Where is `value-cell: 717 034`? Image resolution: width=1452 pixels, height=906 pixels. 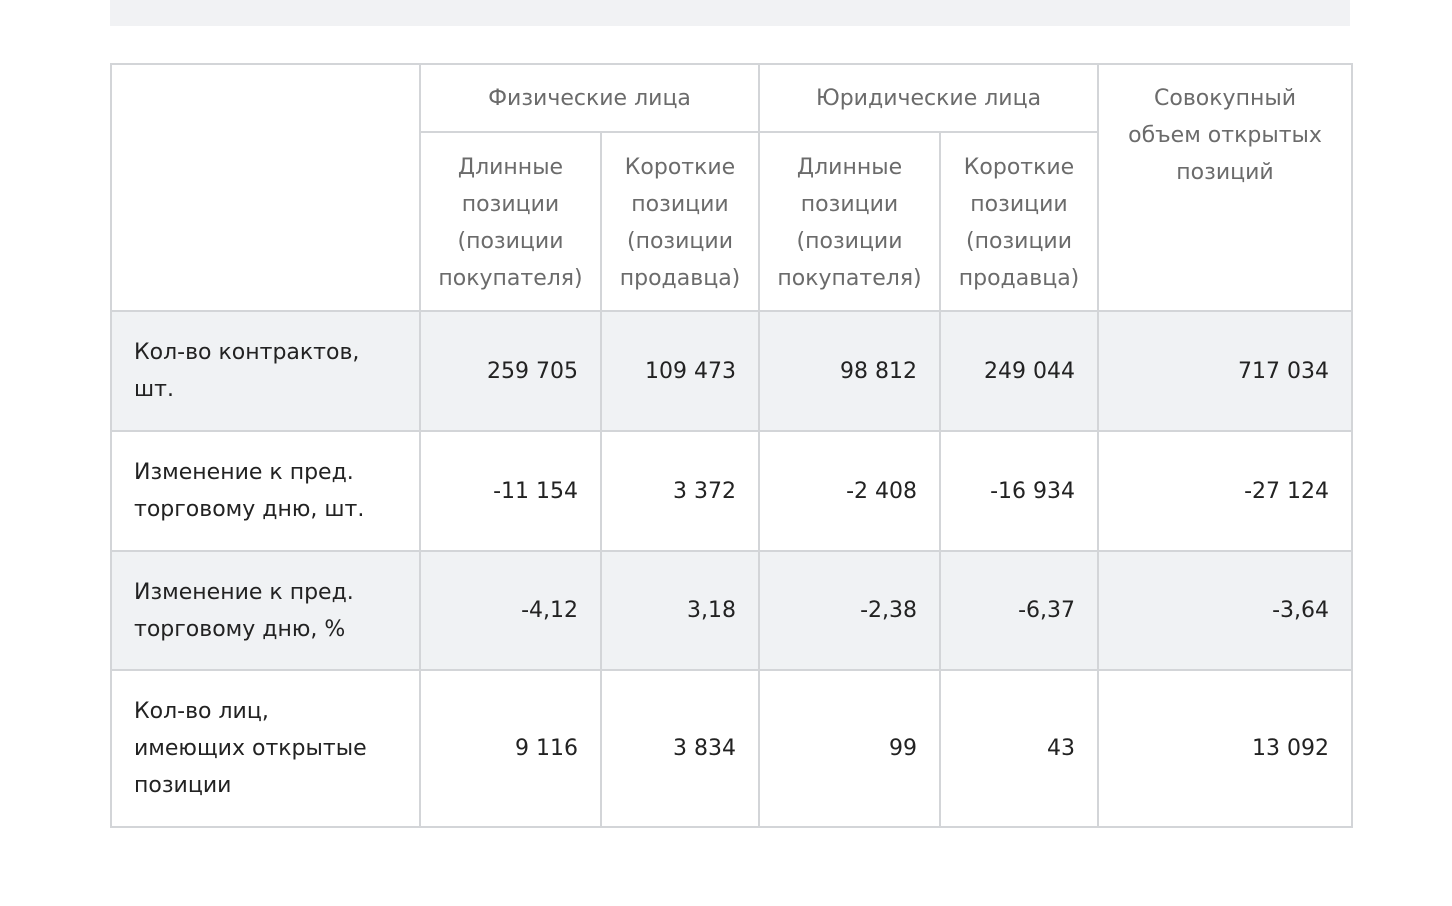 value-cell: 717 034 is located at coordinates (1225, 371).